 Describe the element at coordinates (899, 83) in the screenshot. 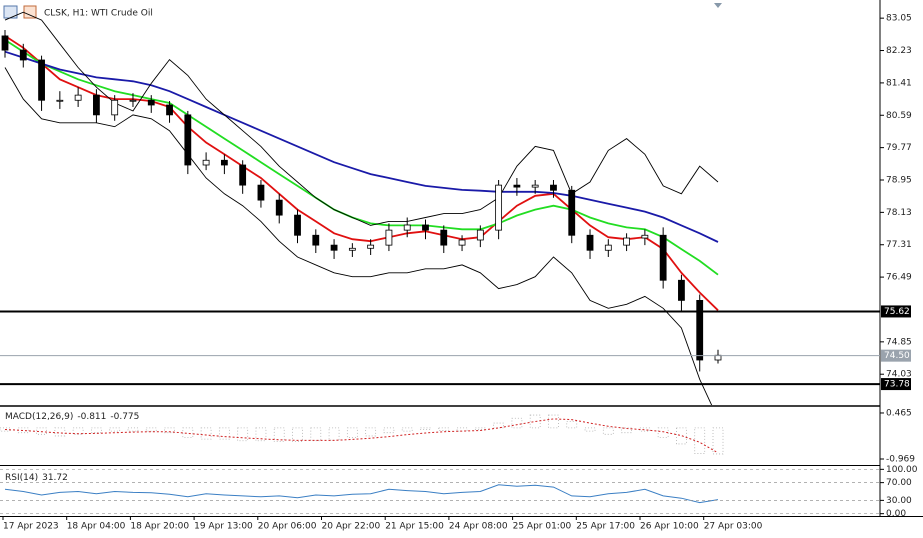

I see `y-tick-label: 81.41` at that location.